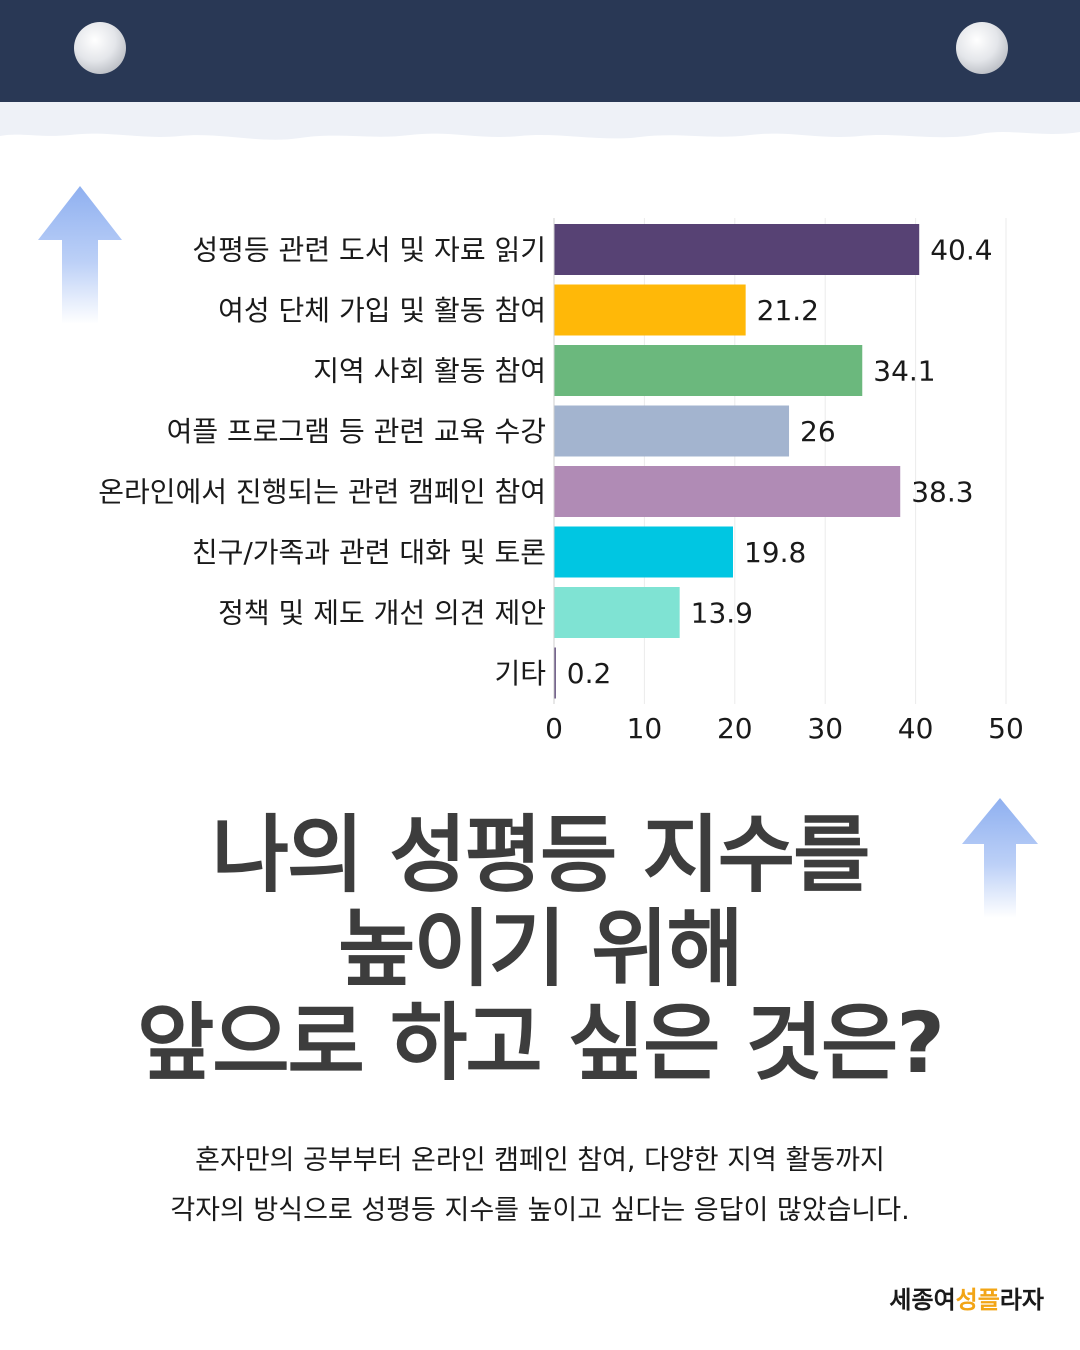 The image size is (1080, 1350). Describe the element at coordinates (520, 673) in the screenshot. I see `category-label: 기타` at that location.